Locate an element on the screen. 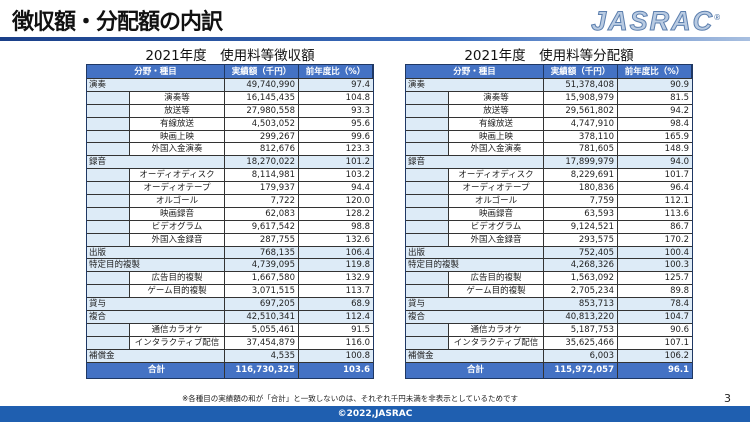 The image size is (750, 422). row-amount: 7,722 is located at coordinates (262, 201).